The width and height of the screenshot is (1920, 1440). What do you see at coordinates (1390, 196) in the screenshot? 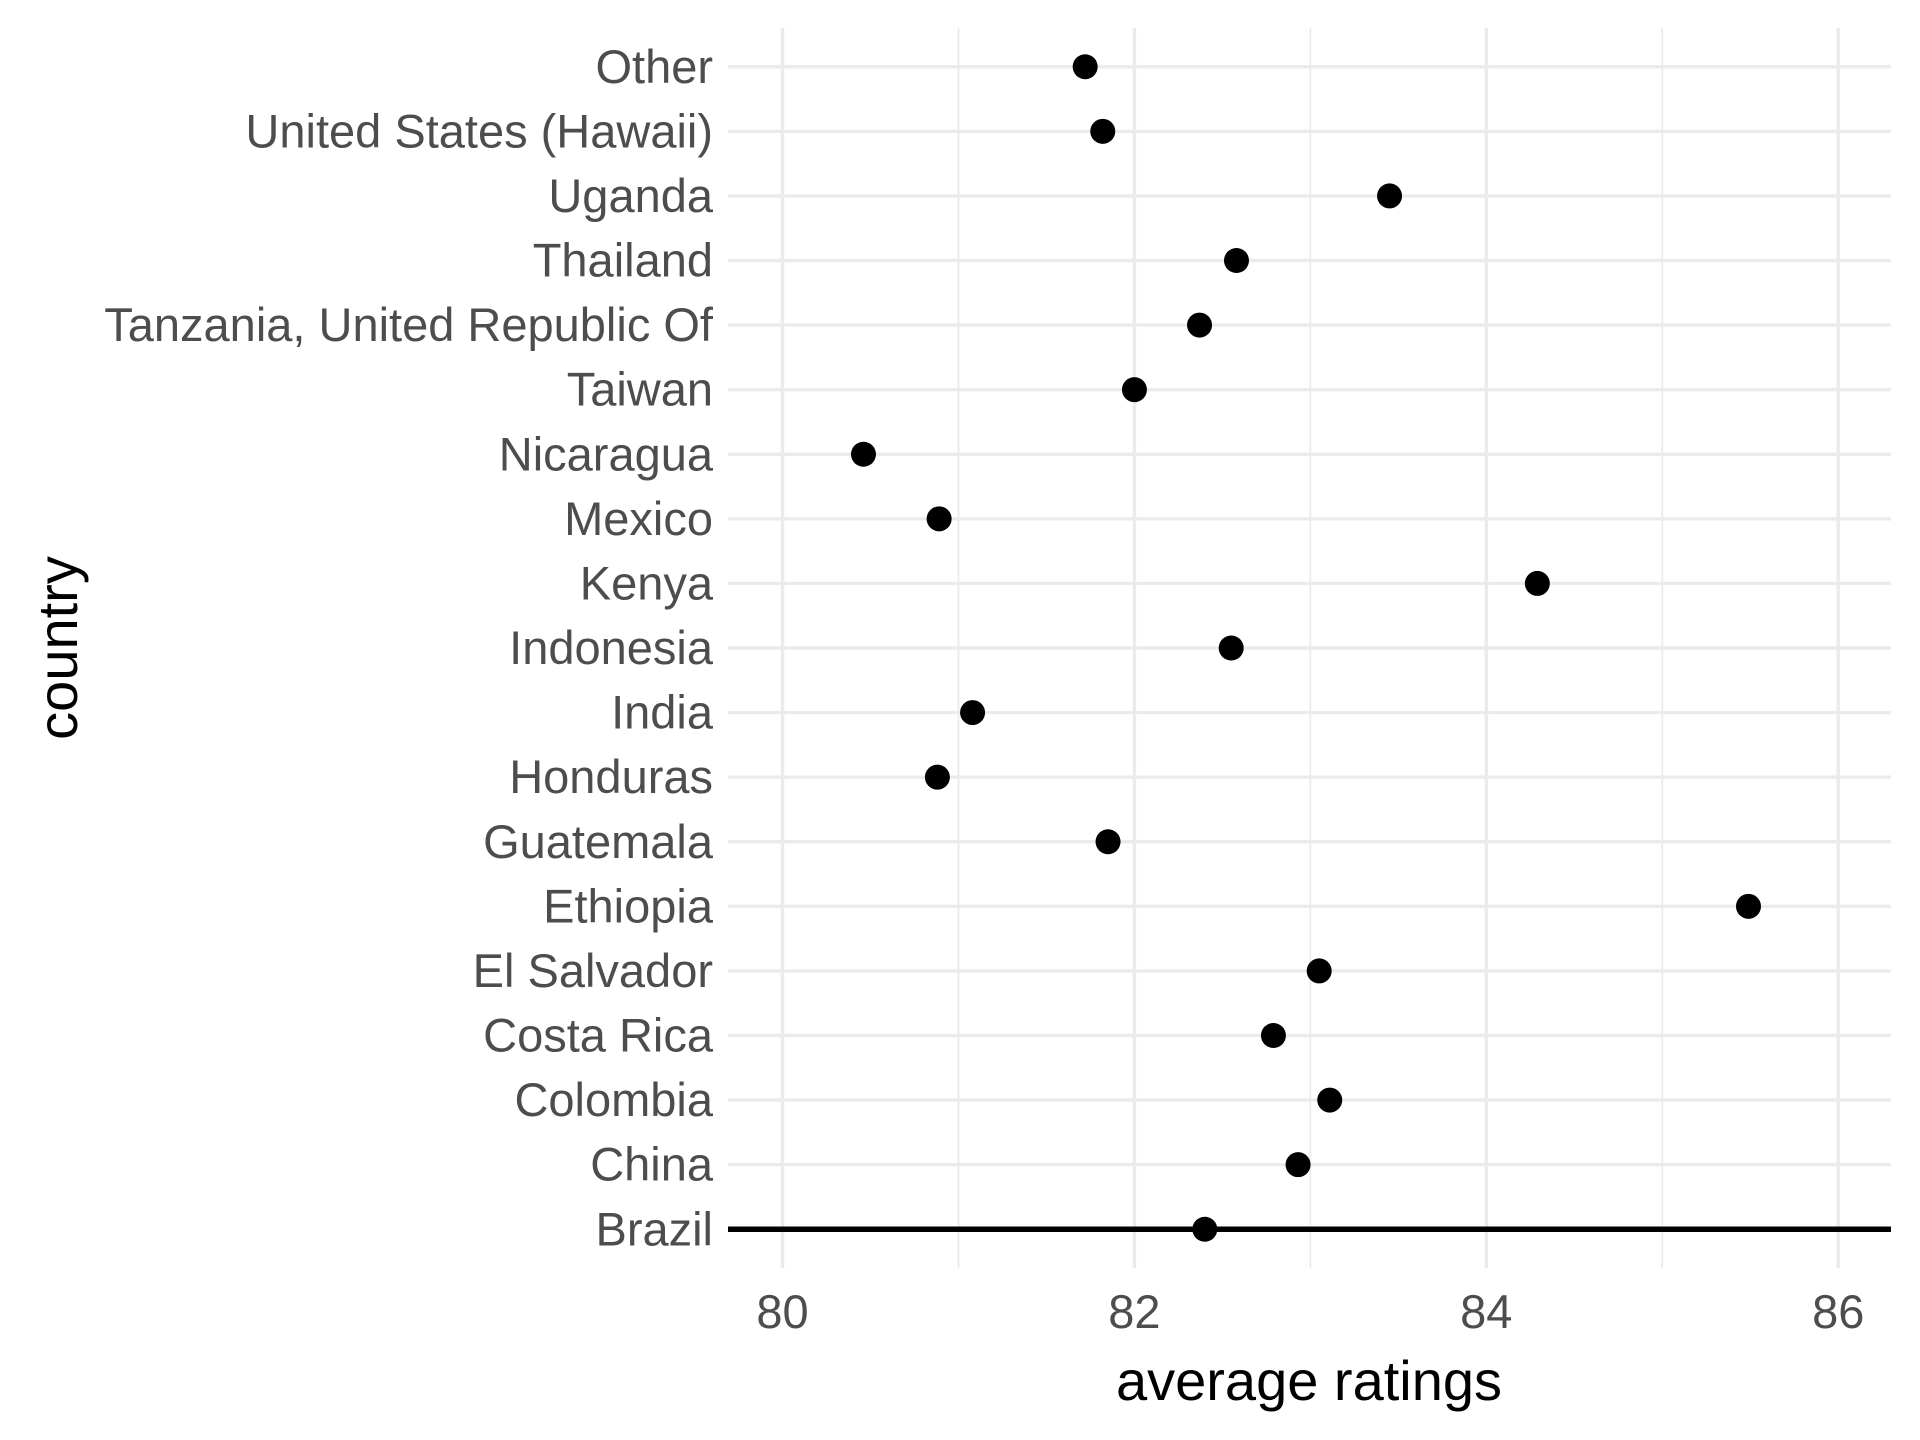
I see `point-uganda` at bounding box center [1390, 196].